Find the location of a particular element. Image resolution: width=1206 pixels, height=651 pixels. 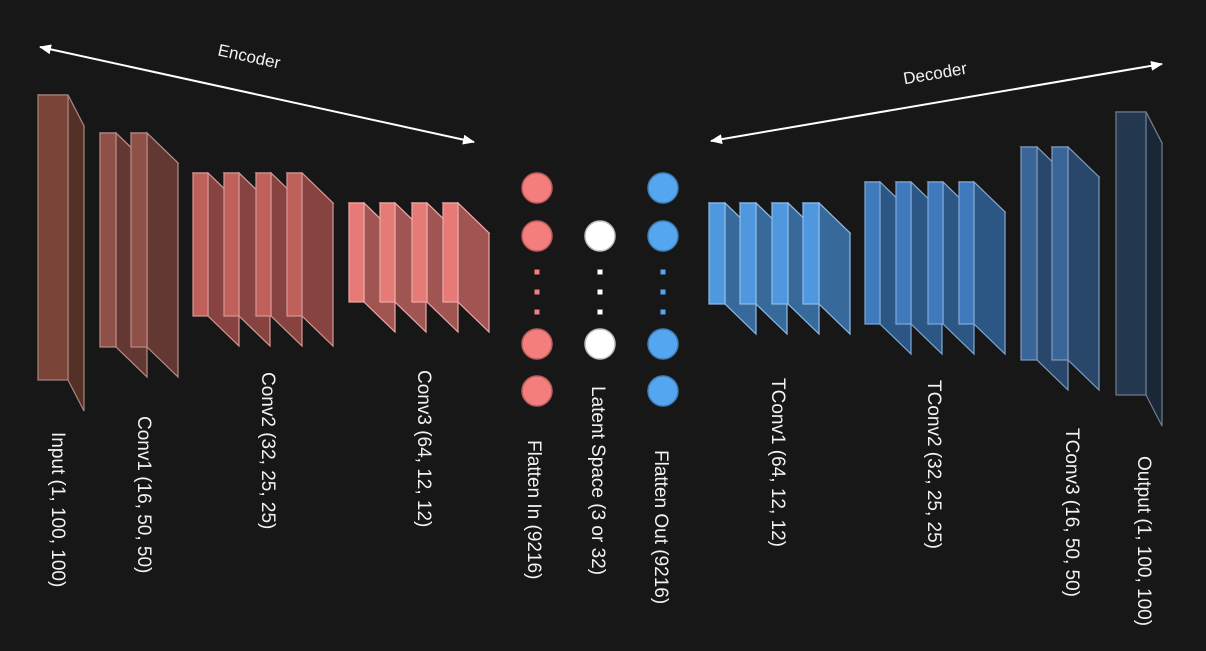

label-tconv3: TConv3 (16, 50, 50) is located at coordinates (1071, 512).